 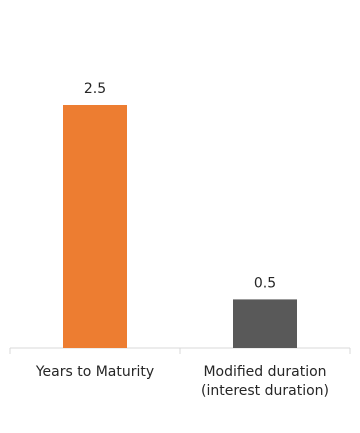 What do you see at coordinates (95, 89) in the screenshot?
I see `data-label: 2.5` at bounding box center [95, 89].